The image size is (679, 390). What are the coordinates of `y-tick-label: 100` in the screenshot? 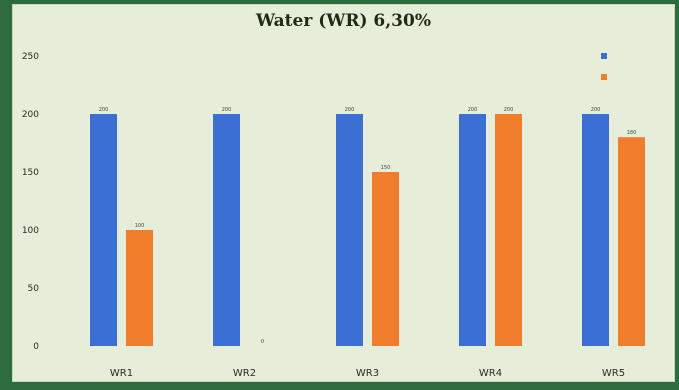 It's located at (30, 231).